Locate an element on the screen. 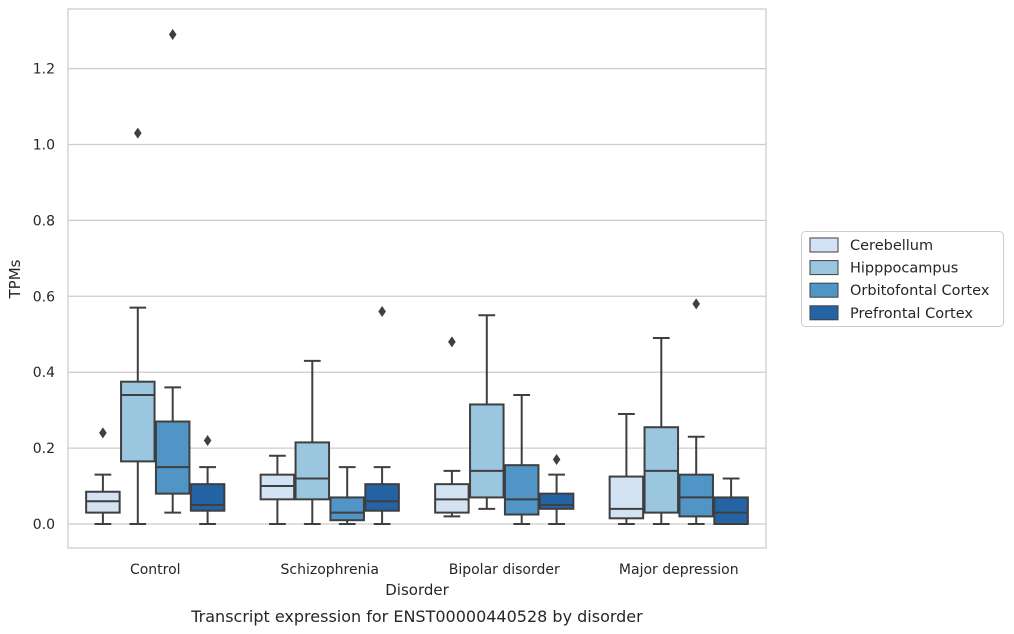  legend-label: Prefrontal Cortex is located at coordinates (911, 314).